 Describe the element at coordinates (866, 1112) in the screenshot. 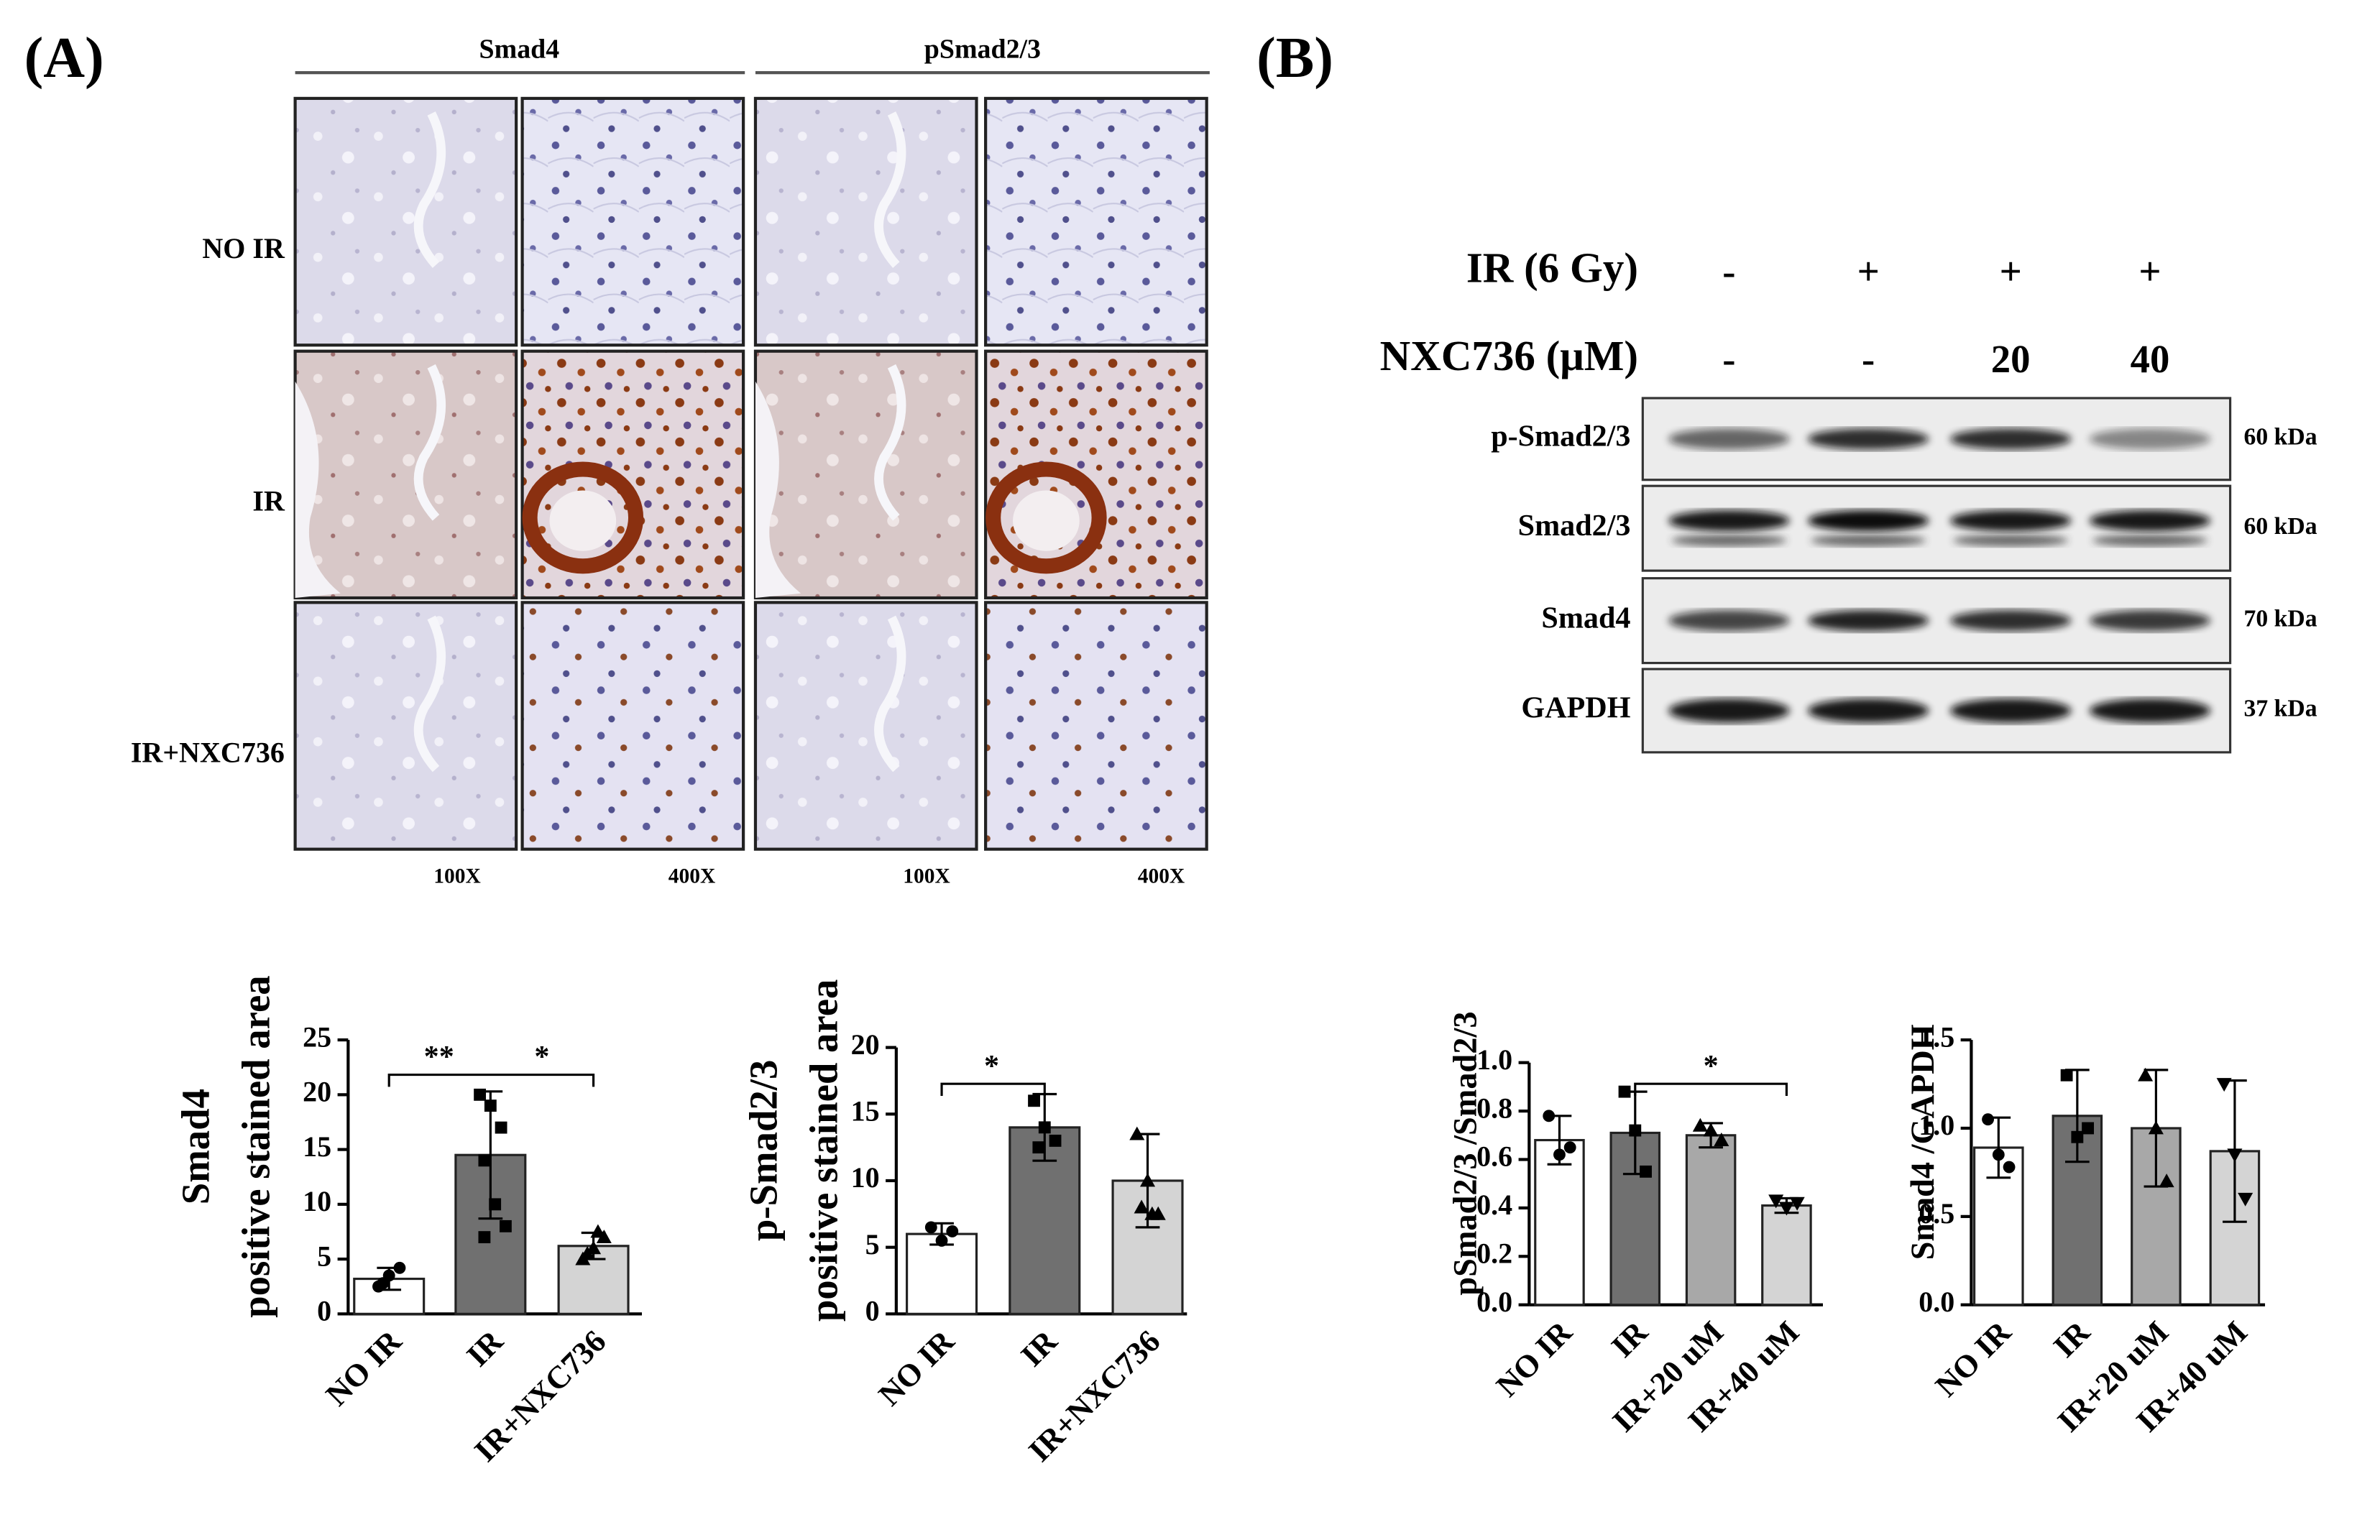

I see `y-tick-label: 15` at that location.